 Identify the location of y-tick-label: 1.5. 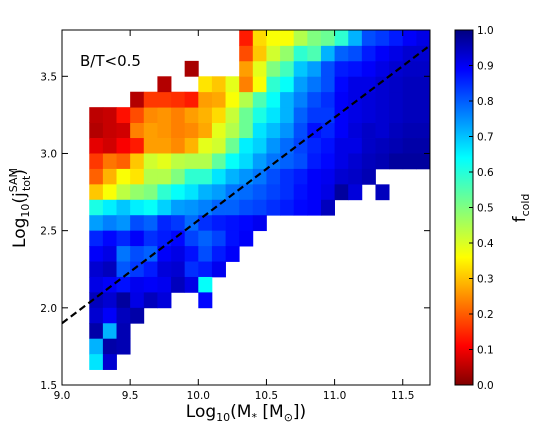
(48, 386).